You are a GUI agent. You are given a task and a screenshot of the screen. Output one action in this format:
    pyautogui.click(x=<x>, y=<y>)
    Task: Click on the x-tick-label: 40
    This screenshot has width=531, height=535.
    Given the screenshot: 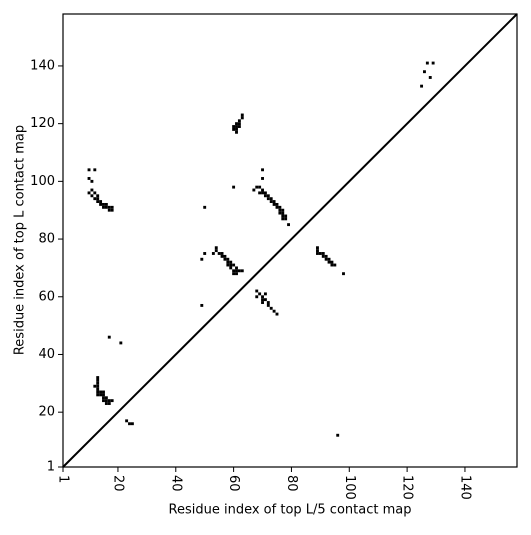 What is the action you would take?
    pyautogui.click(x=175, y=483)
    